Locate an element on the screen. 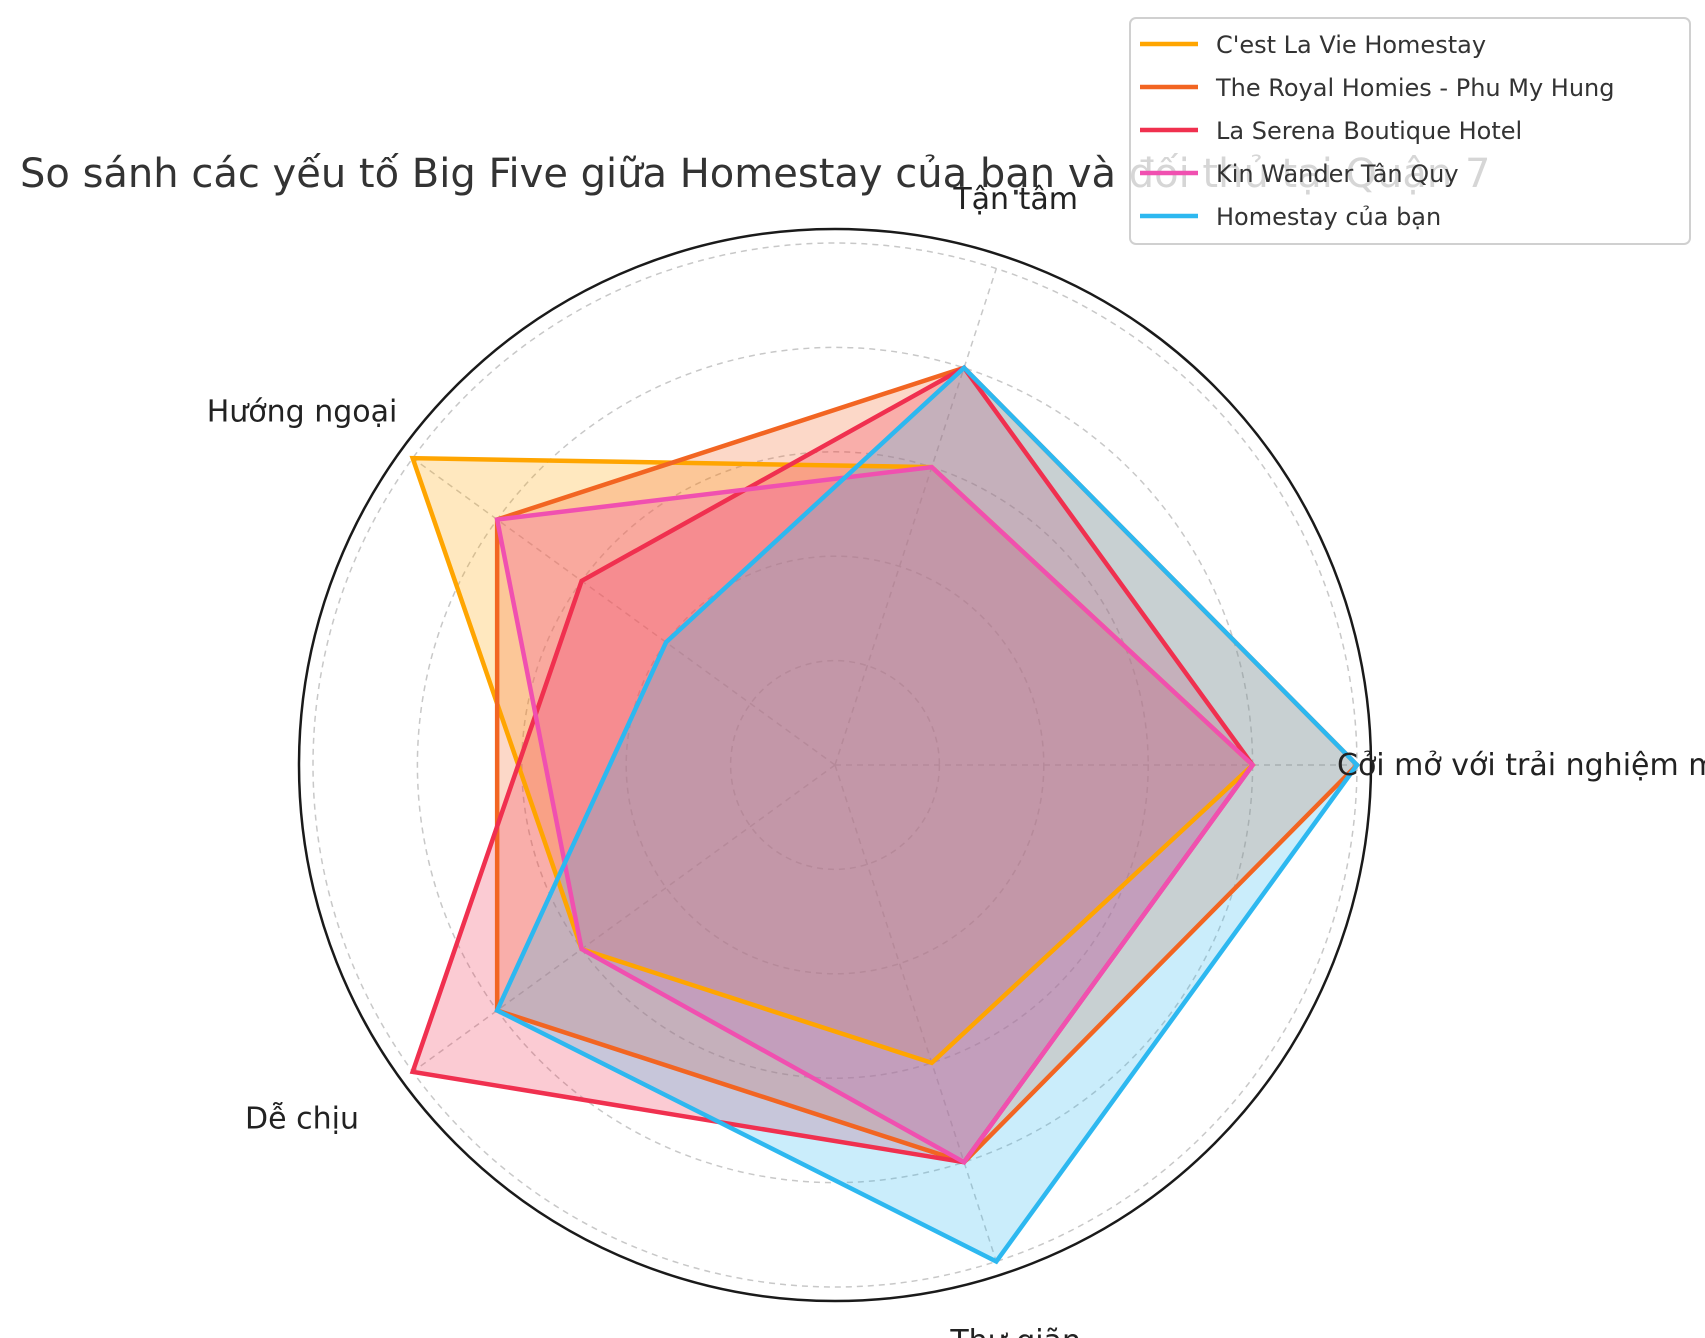 Image resolution: width=1705 pixels, height=1338 pixels. legend-entry: Kin Wander Tân Quy is located at coordinates (1337, 174).